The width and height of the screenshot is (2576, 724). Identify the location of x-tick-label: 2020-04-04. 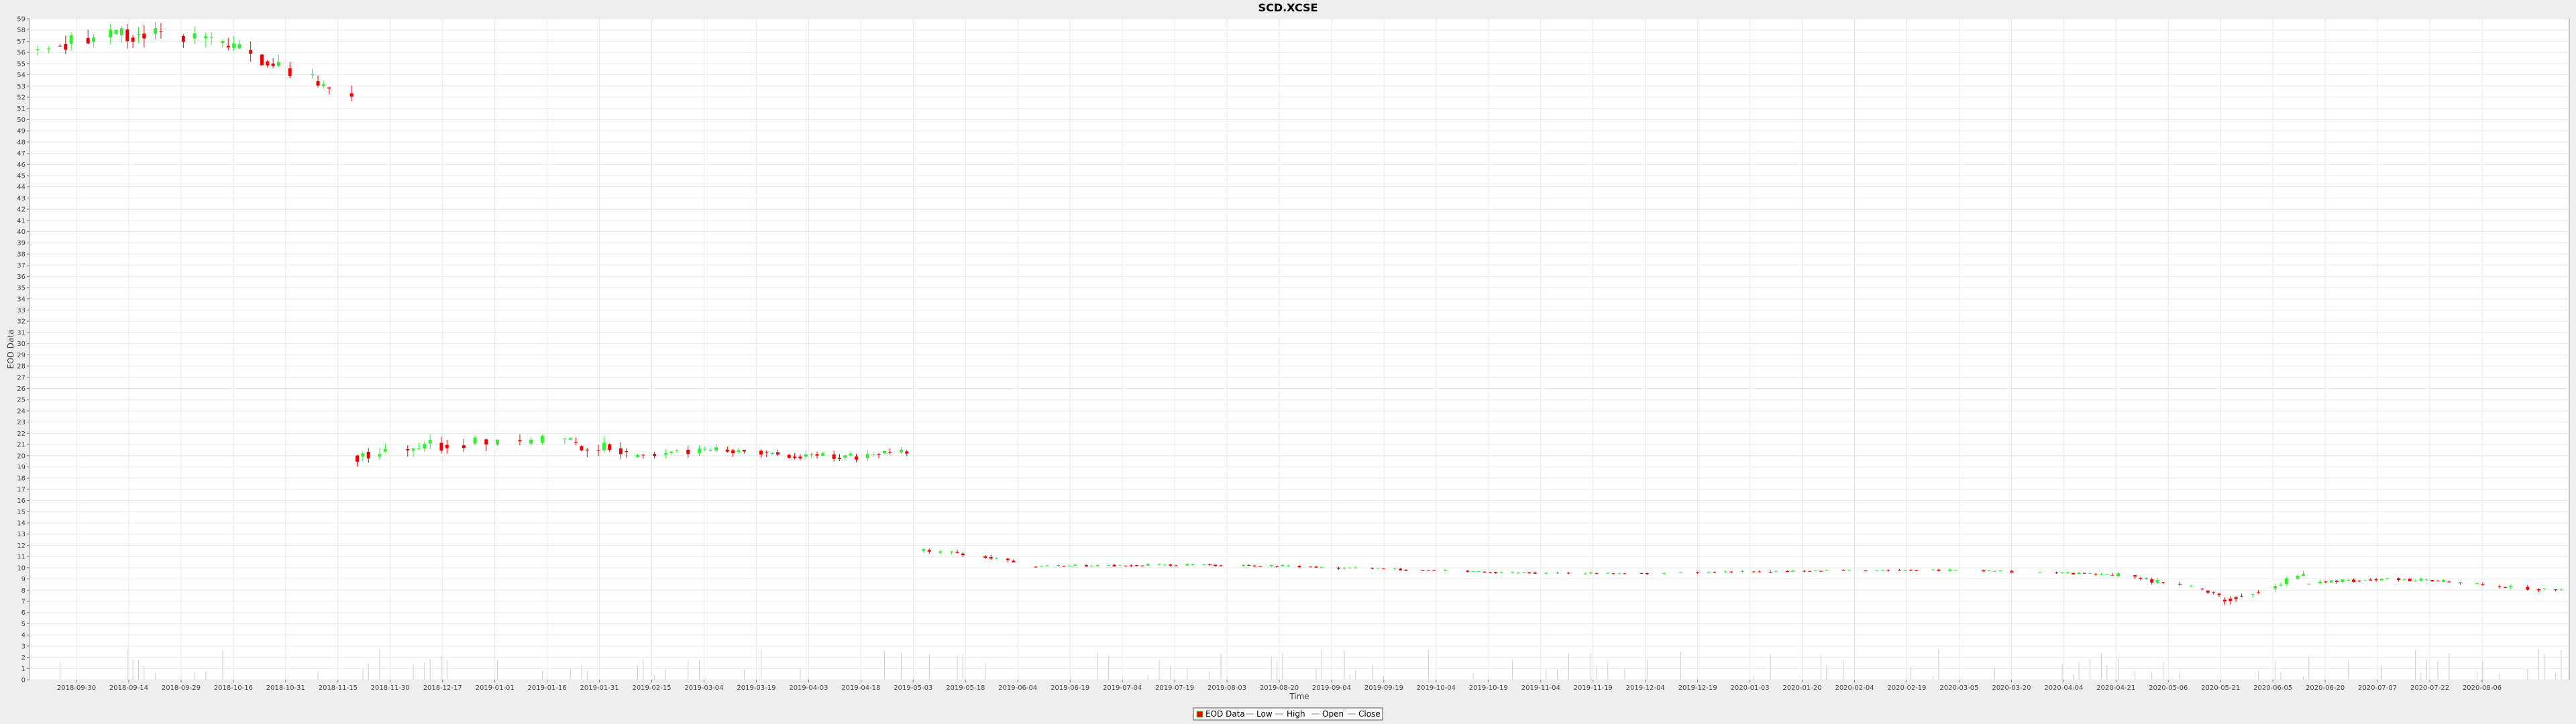
(2063, 688).